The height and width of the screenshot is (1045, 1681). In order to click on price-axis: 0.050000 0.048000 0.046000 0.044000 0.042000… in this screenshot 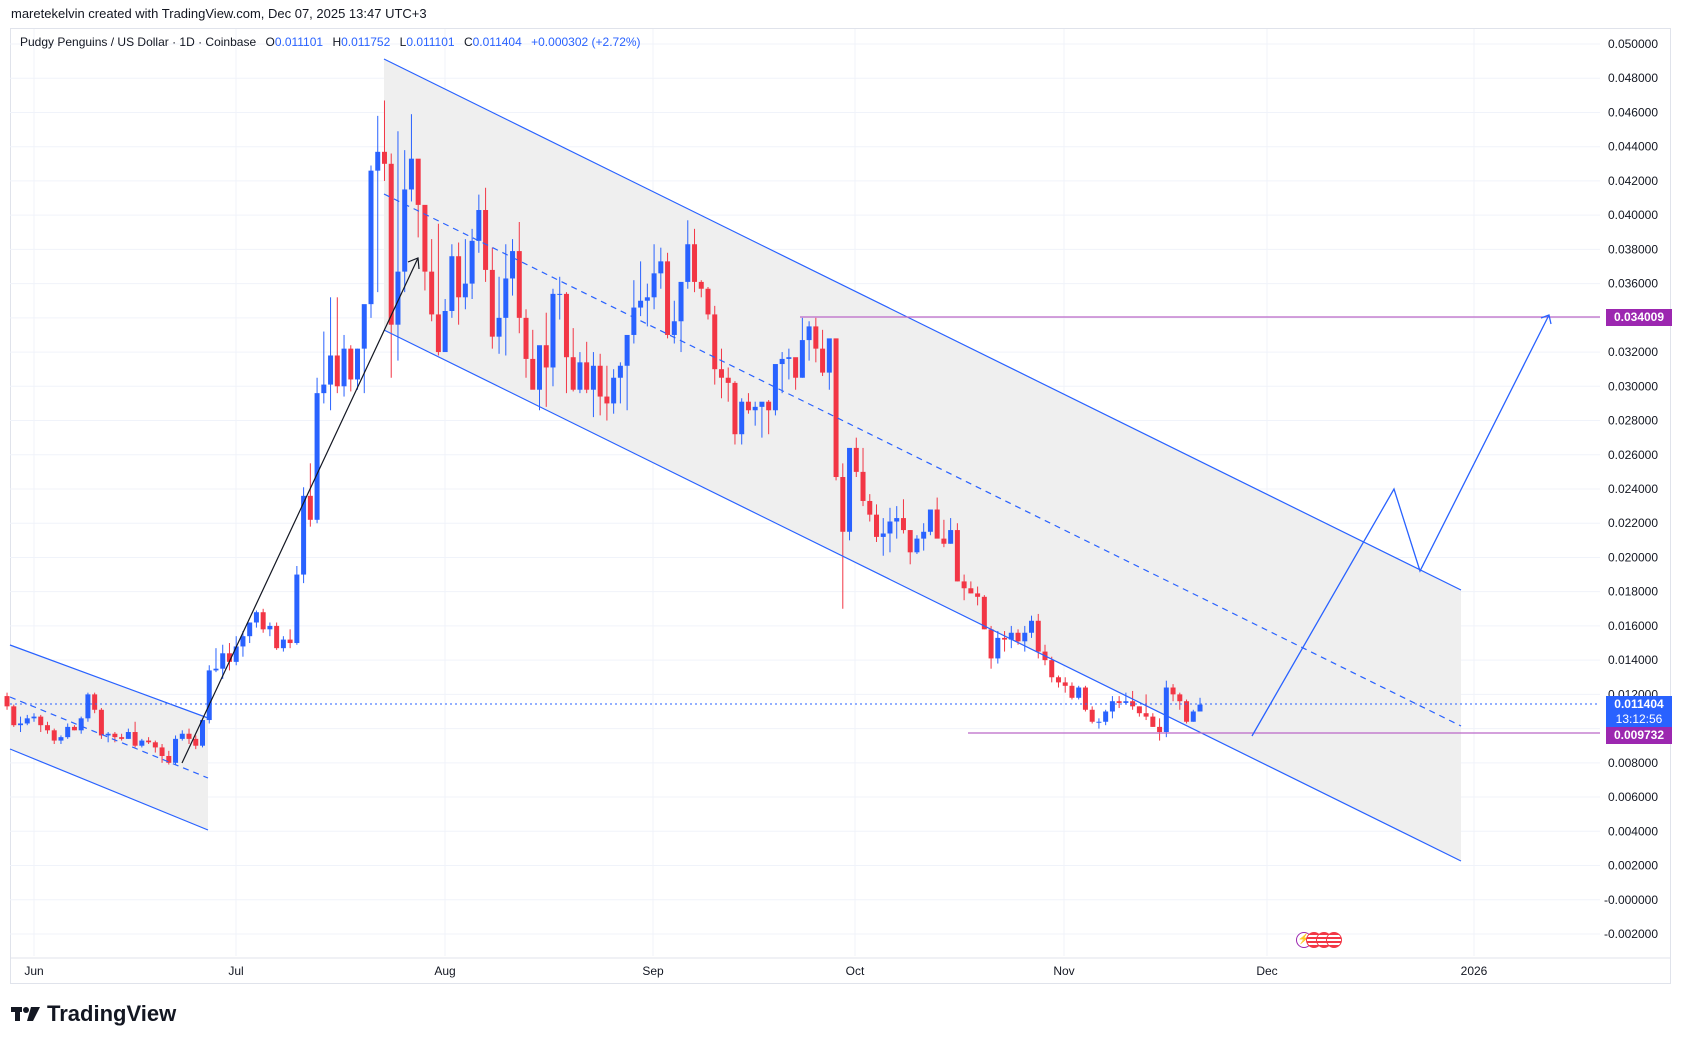, I will do `click(1631, 489)`.